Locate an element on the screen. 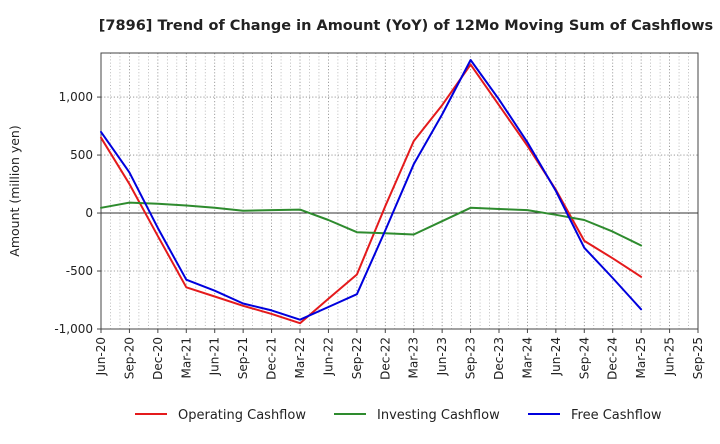  x-tick-label: Dec-22 is located at coordinates (385, 358).